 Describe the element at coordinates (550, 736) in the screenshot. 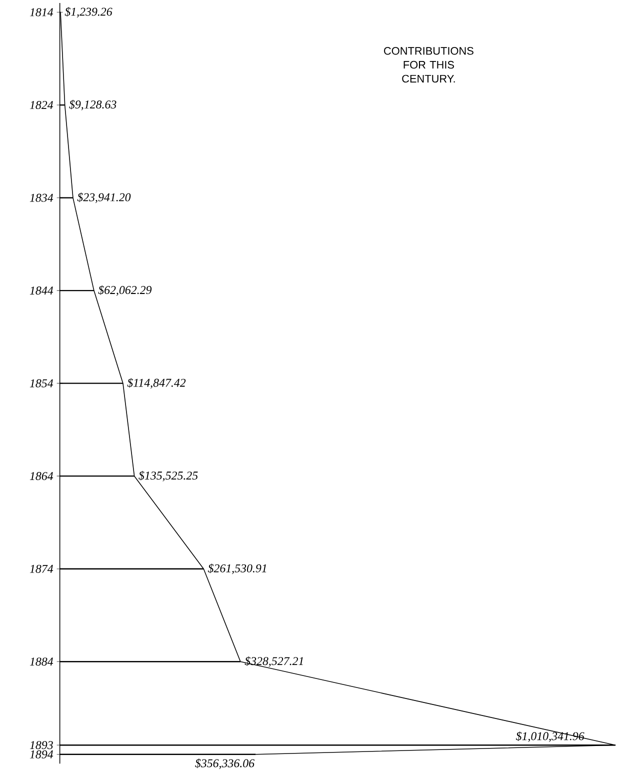

I see `data-label: $1,010,341.96` at that location.